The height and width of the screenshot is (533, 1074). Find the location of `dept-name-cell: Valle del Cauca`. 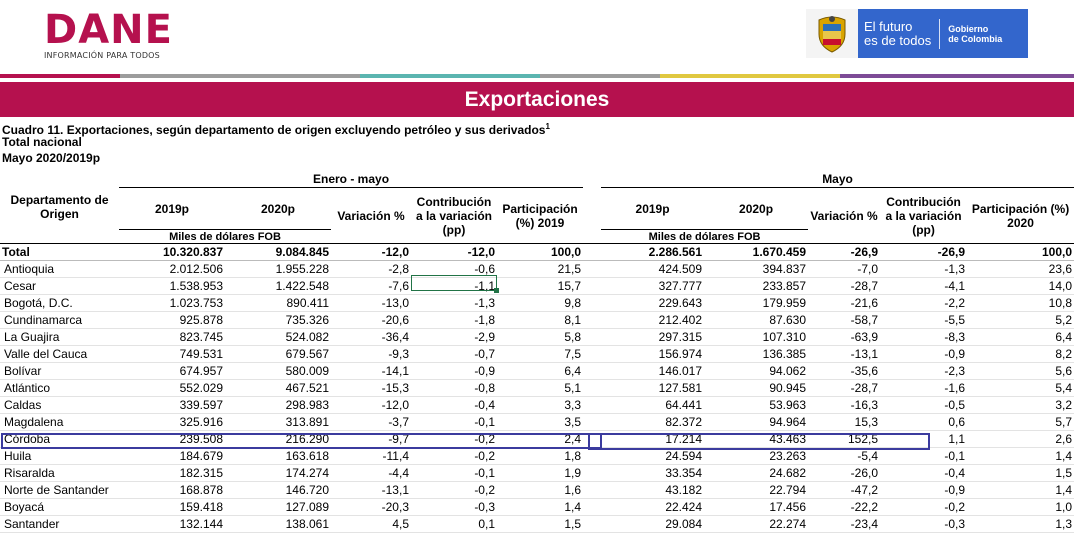

dept-name-cell: Valle del Cauca is located at coordinates (59, 354).